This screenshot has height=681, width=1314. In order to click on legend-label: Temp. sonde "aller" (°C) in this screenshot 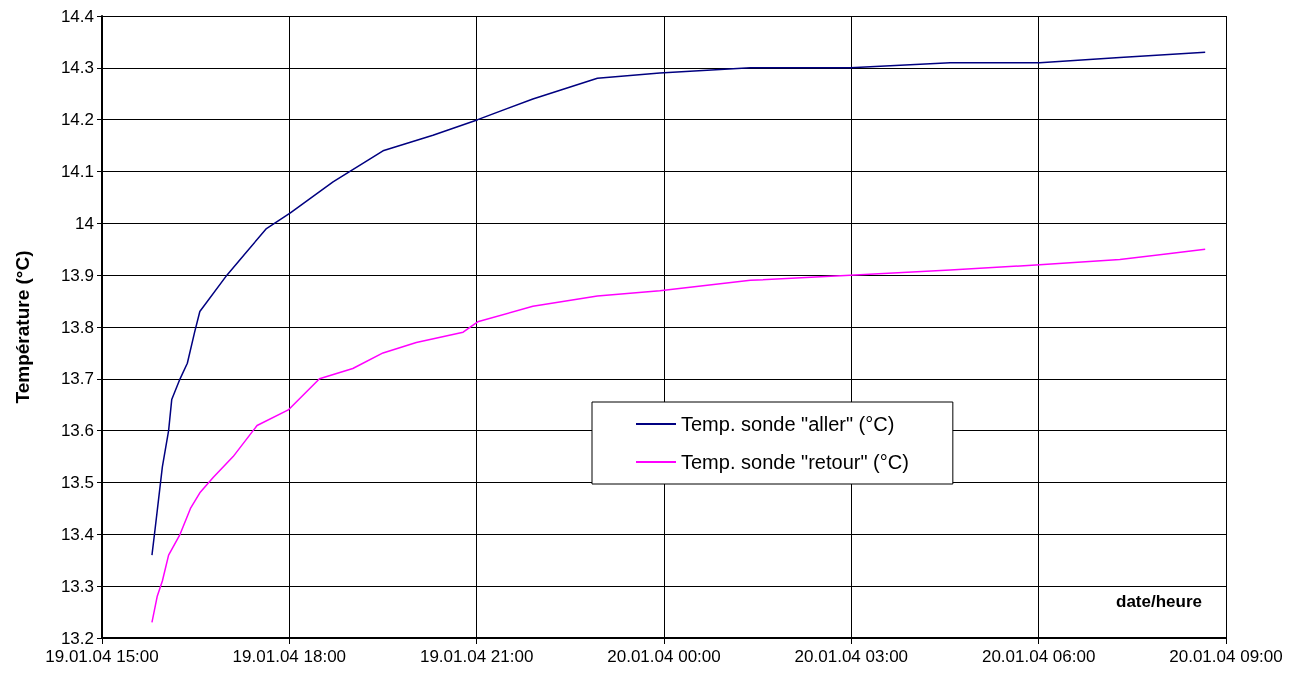, I will do `click(788, 424)`.